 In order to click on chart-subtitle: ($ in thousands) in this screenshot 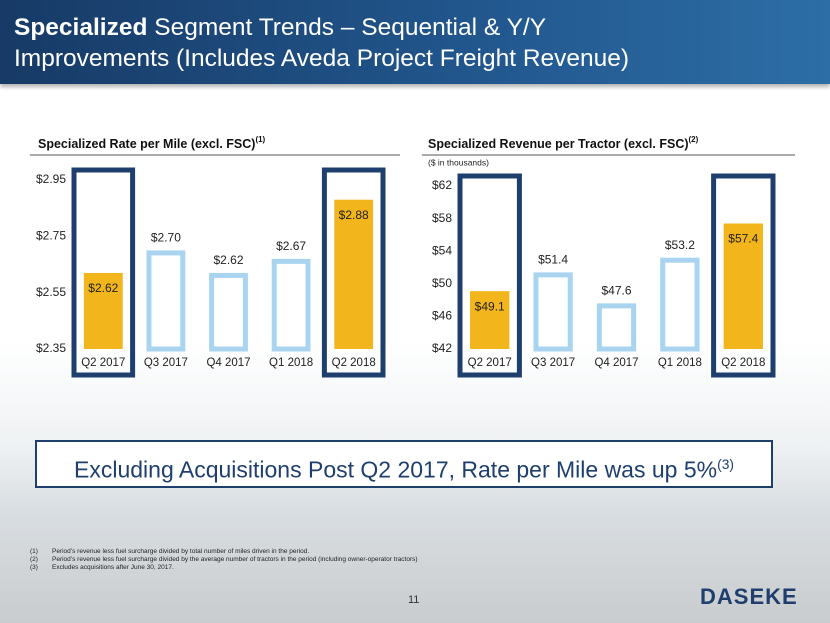, I will do `click(458, 162)`.